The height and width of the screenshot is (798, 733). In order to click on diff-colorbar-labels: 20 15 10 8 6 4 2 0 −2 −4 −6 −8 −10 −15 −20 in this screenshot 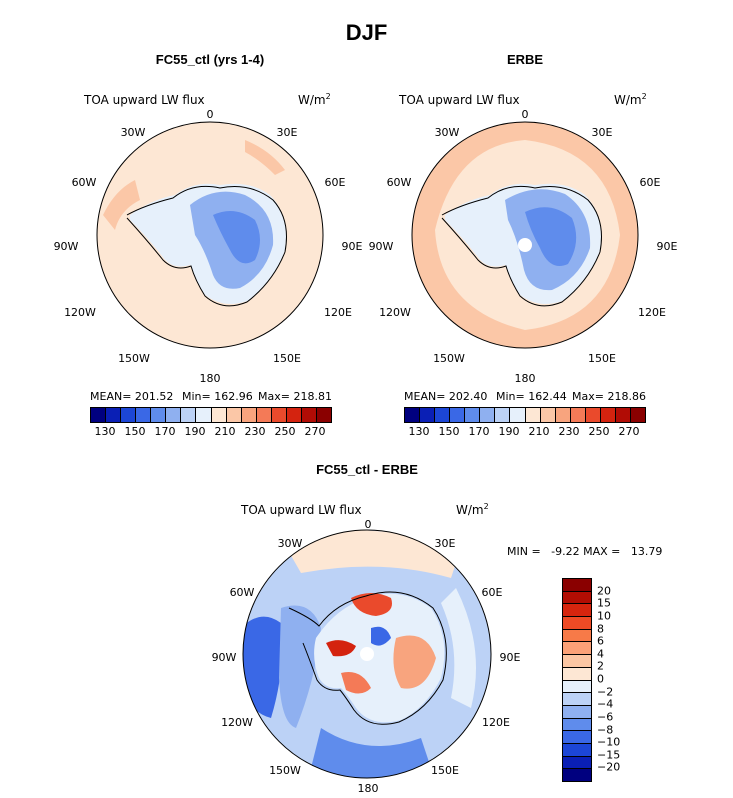, I will do `click(617, 679)`.